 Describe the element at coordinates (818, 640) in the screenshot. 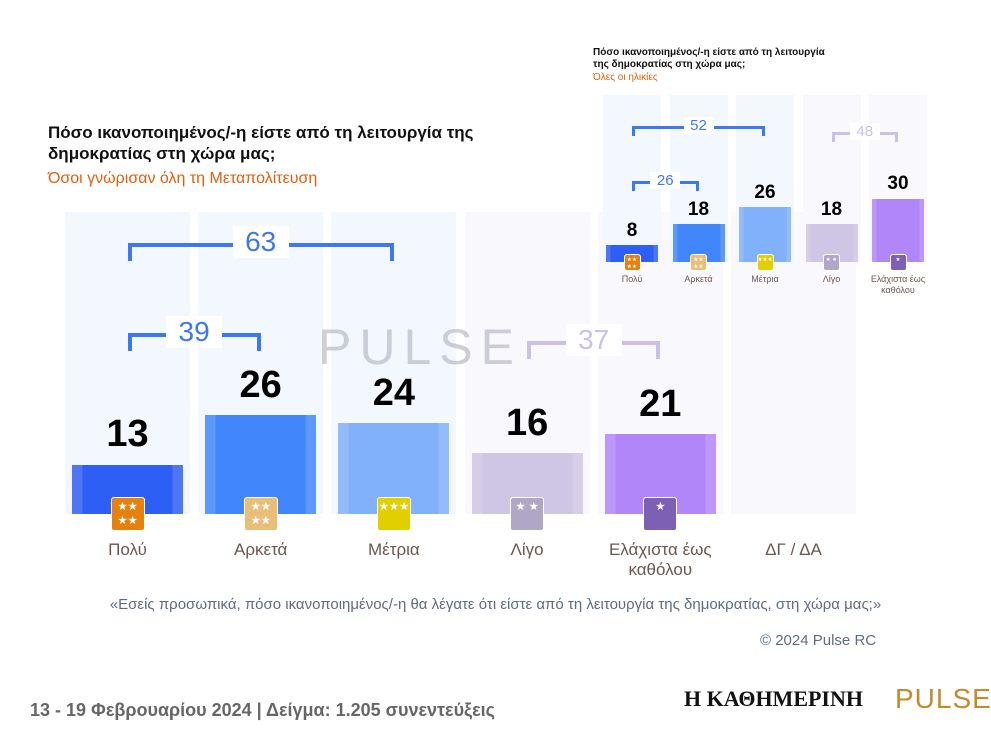

I see `copyright: © 2024 Pulse RC` at that location.